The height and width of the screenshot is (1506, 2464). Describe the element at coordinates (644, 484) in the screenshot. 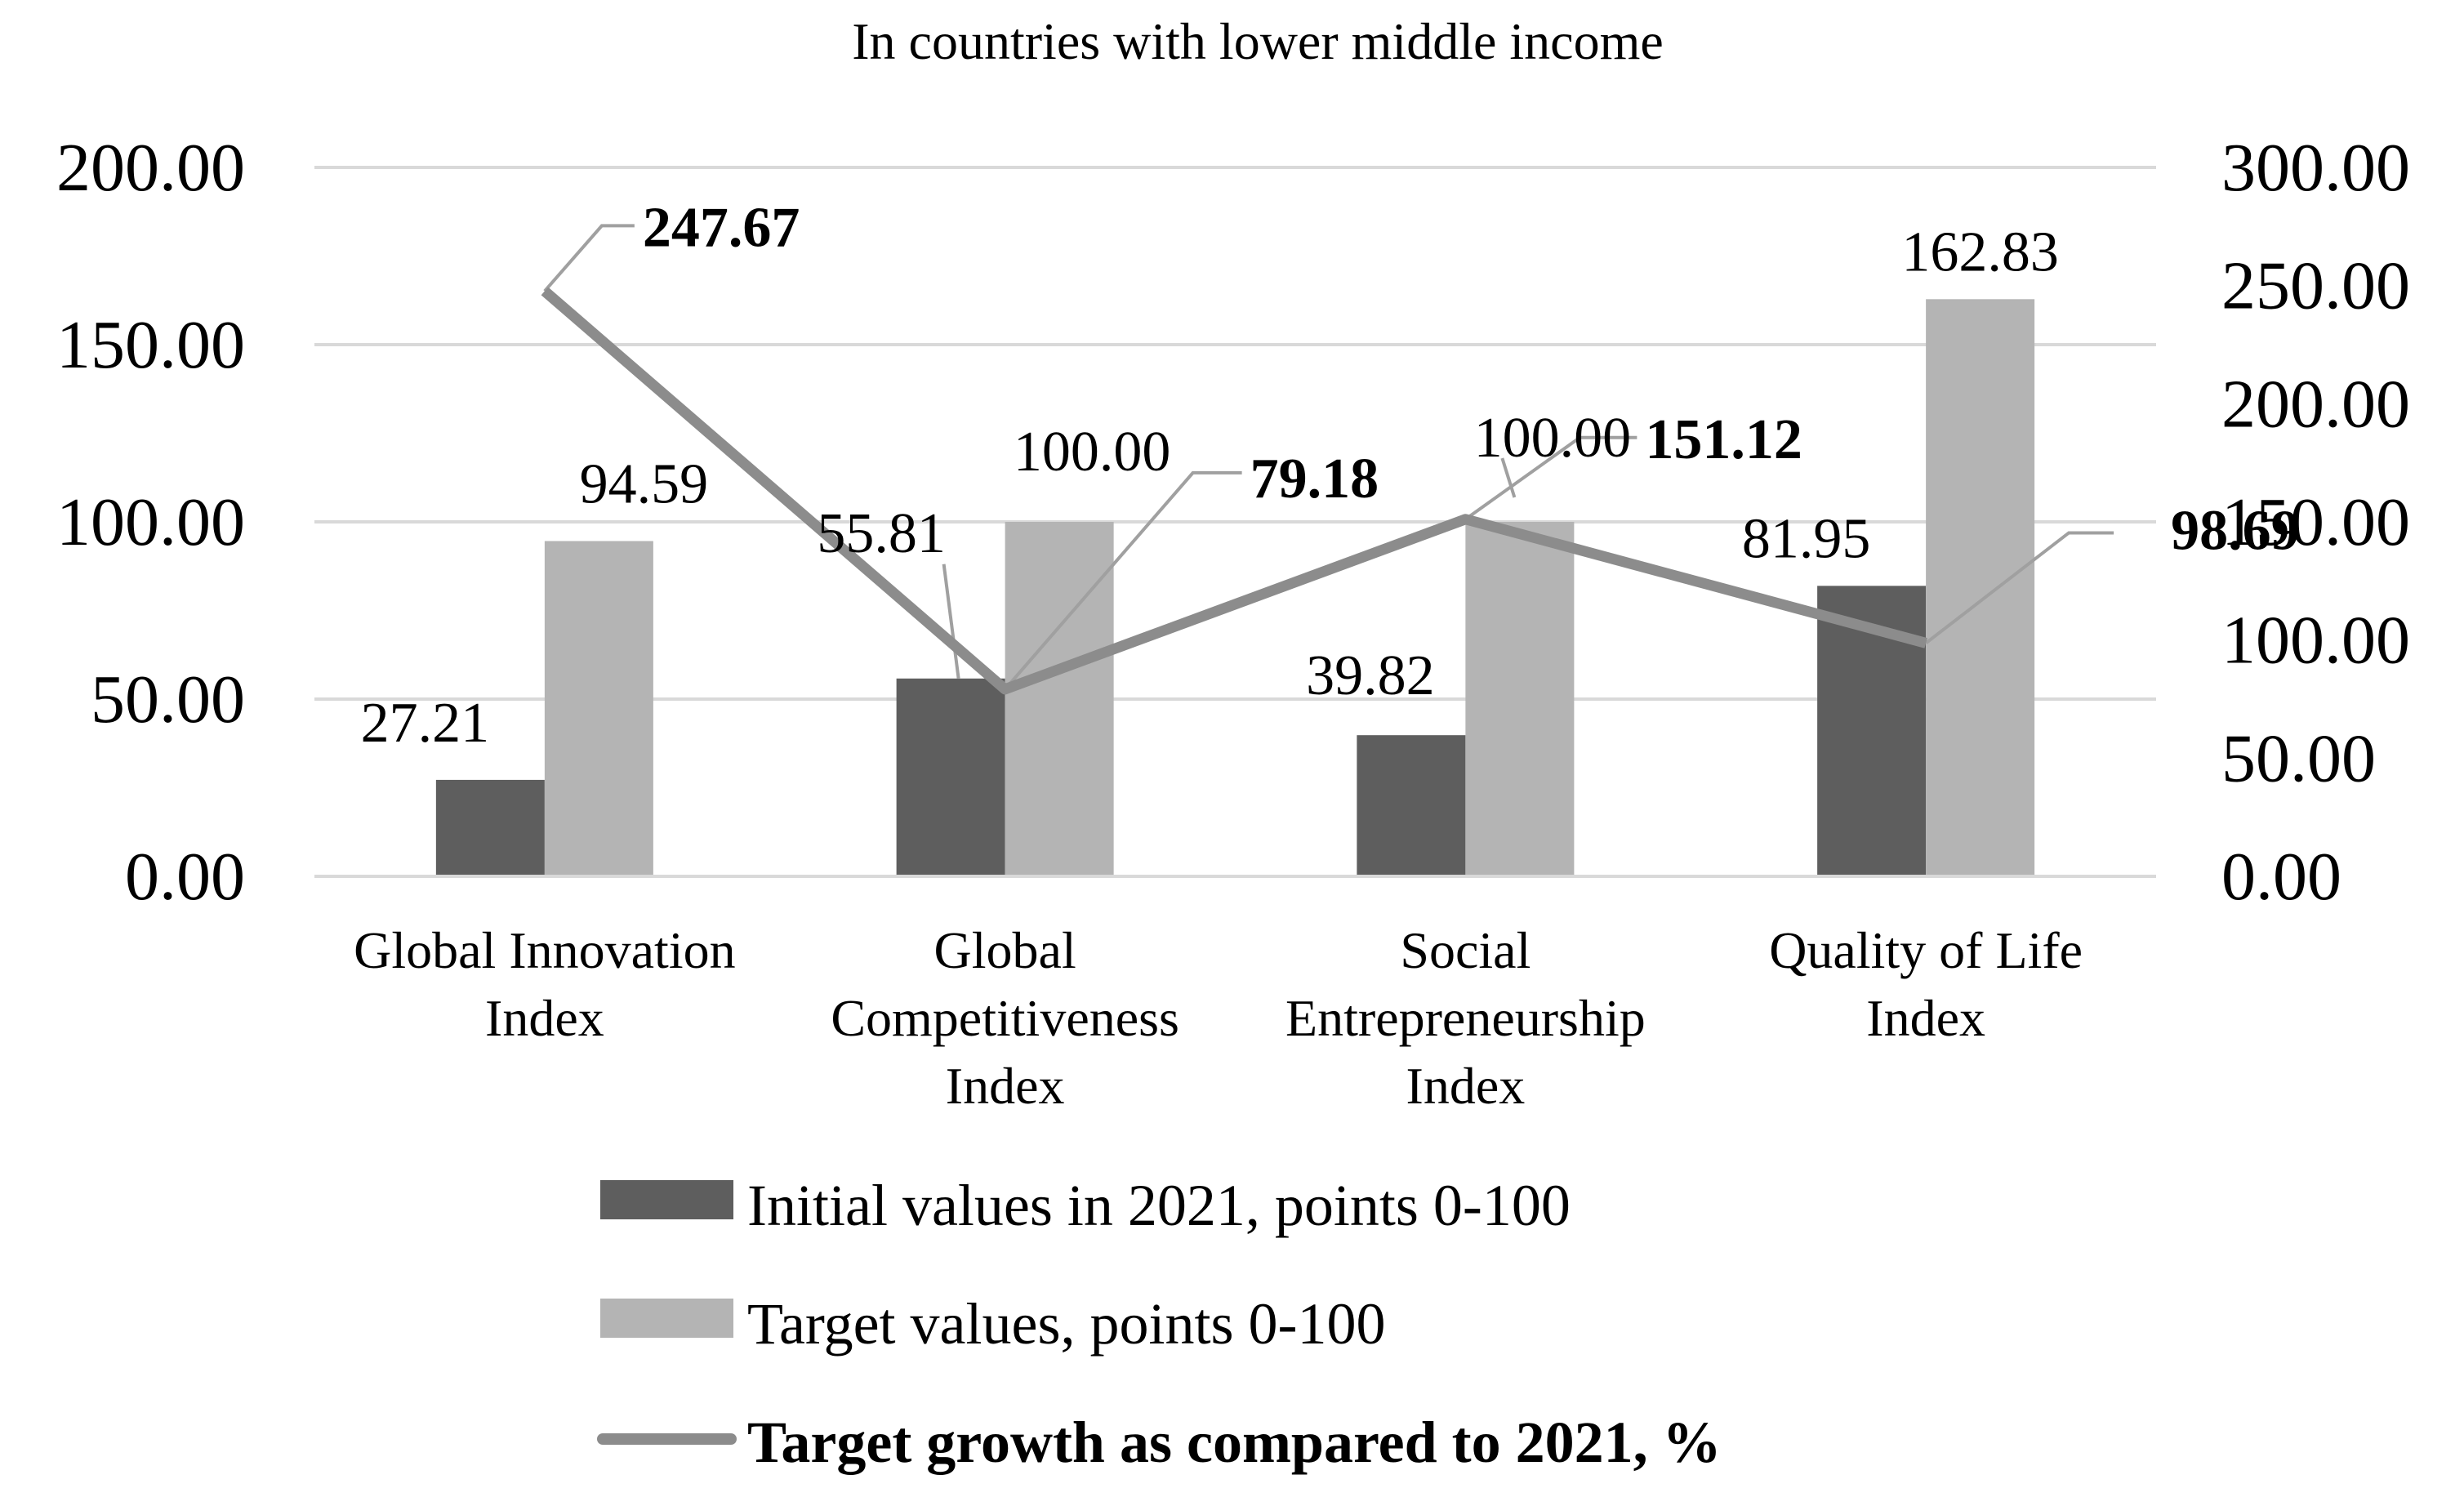

I see `data-label-target: 94.59` at that location.